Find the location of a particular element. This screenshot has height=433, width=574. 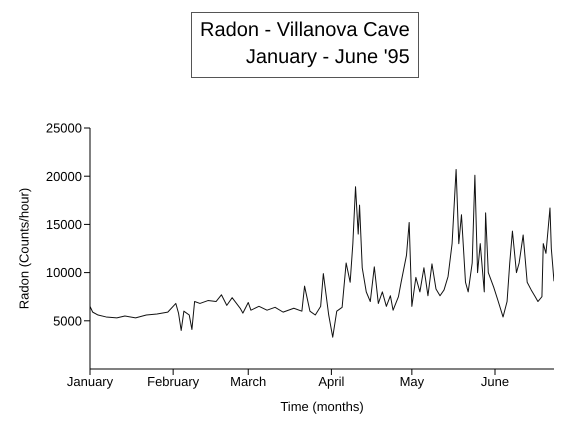

y-tick-label: 10000 is located at coordinates (64, 272).